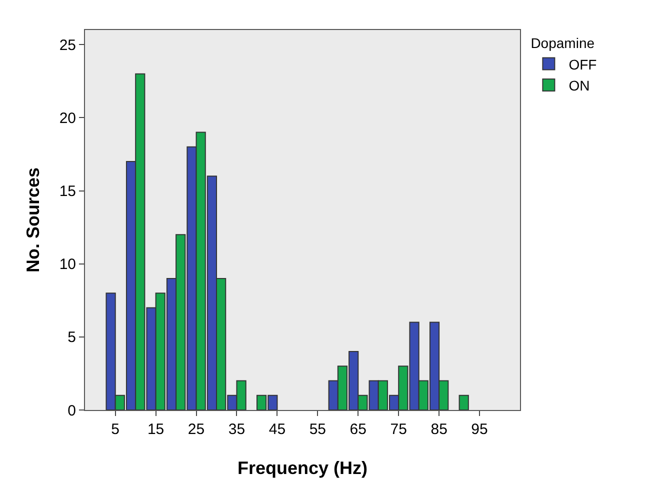 The image size is (650, 480). Describe the element at coordinates (196, 429) in the screenshot. I see `x-tick-label: 25` at that location.